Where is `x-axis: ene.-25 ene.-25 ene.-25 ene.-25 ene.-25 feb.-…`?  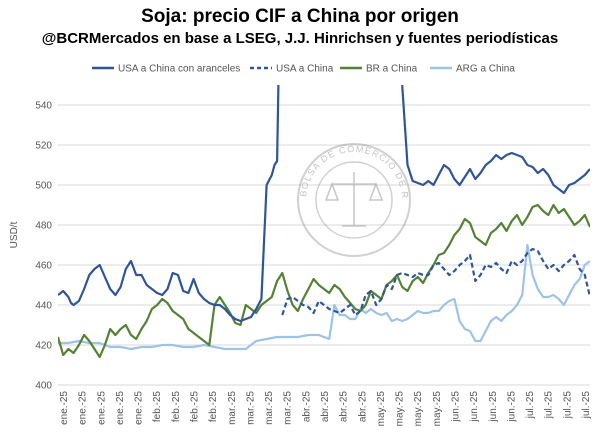 x-axis: ene.-25 ene.-25 ene.-25 ene.-25 ene.-25 feb.-… is located at coordinates (325, 409).